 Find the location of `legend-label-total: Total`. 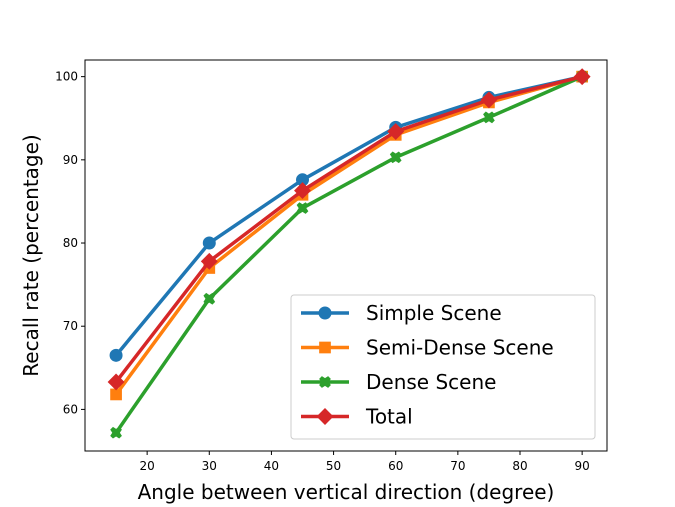

legend-label-total: Total is located at coordinates (389, 417).